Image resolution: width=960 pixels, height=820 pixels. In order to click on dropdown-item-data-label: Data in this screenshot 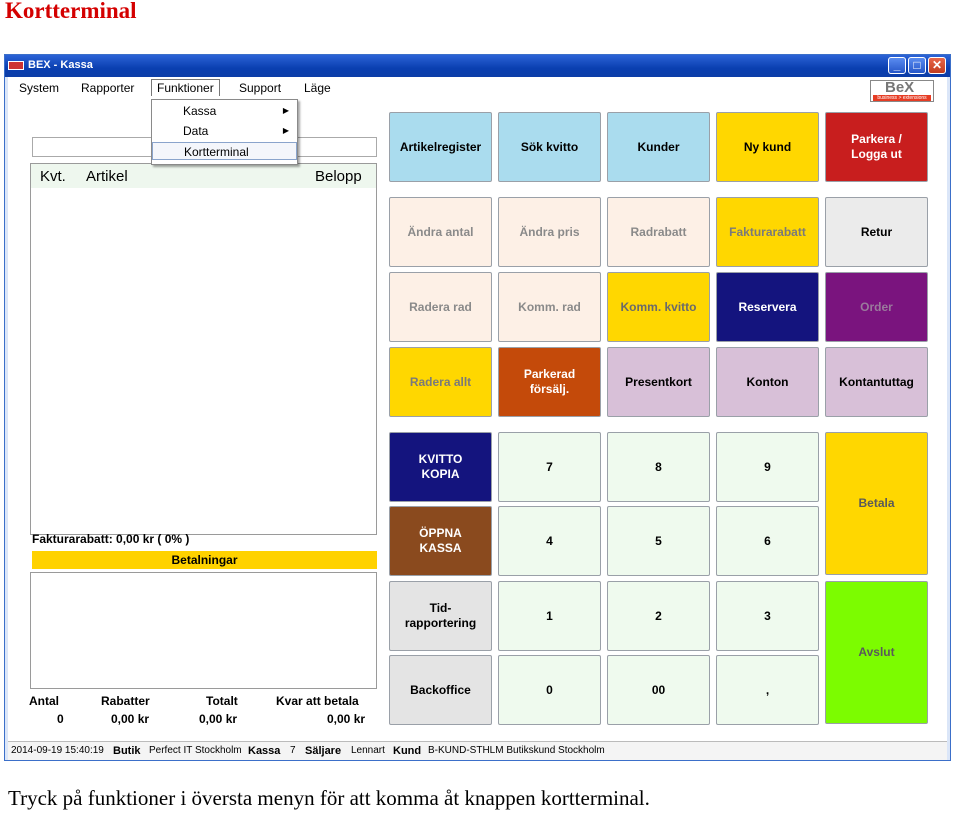, I will do `click(196, 131)`.